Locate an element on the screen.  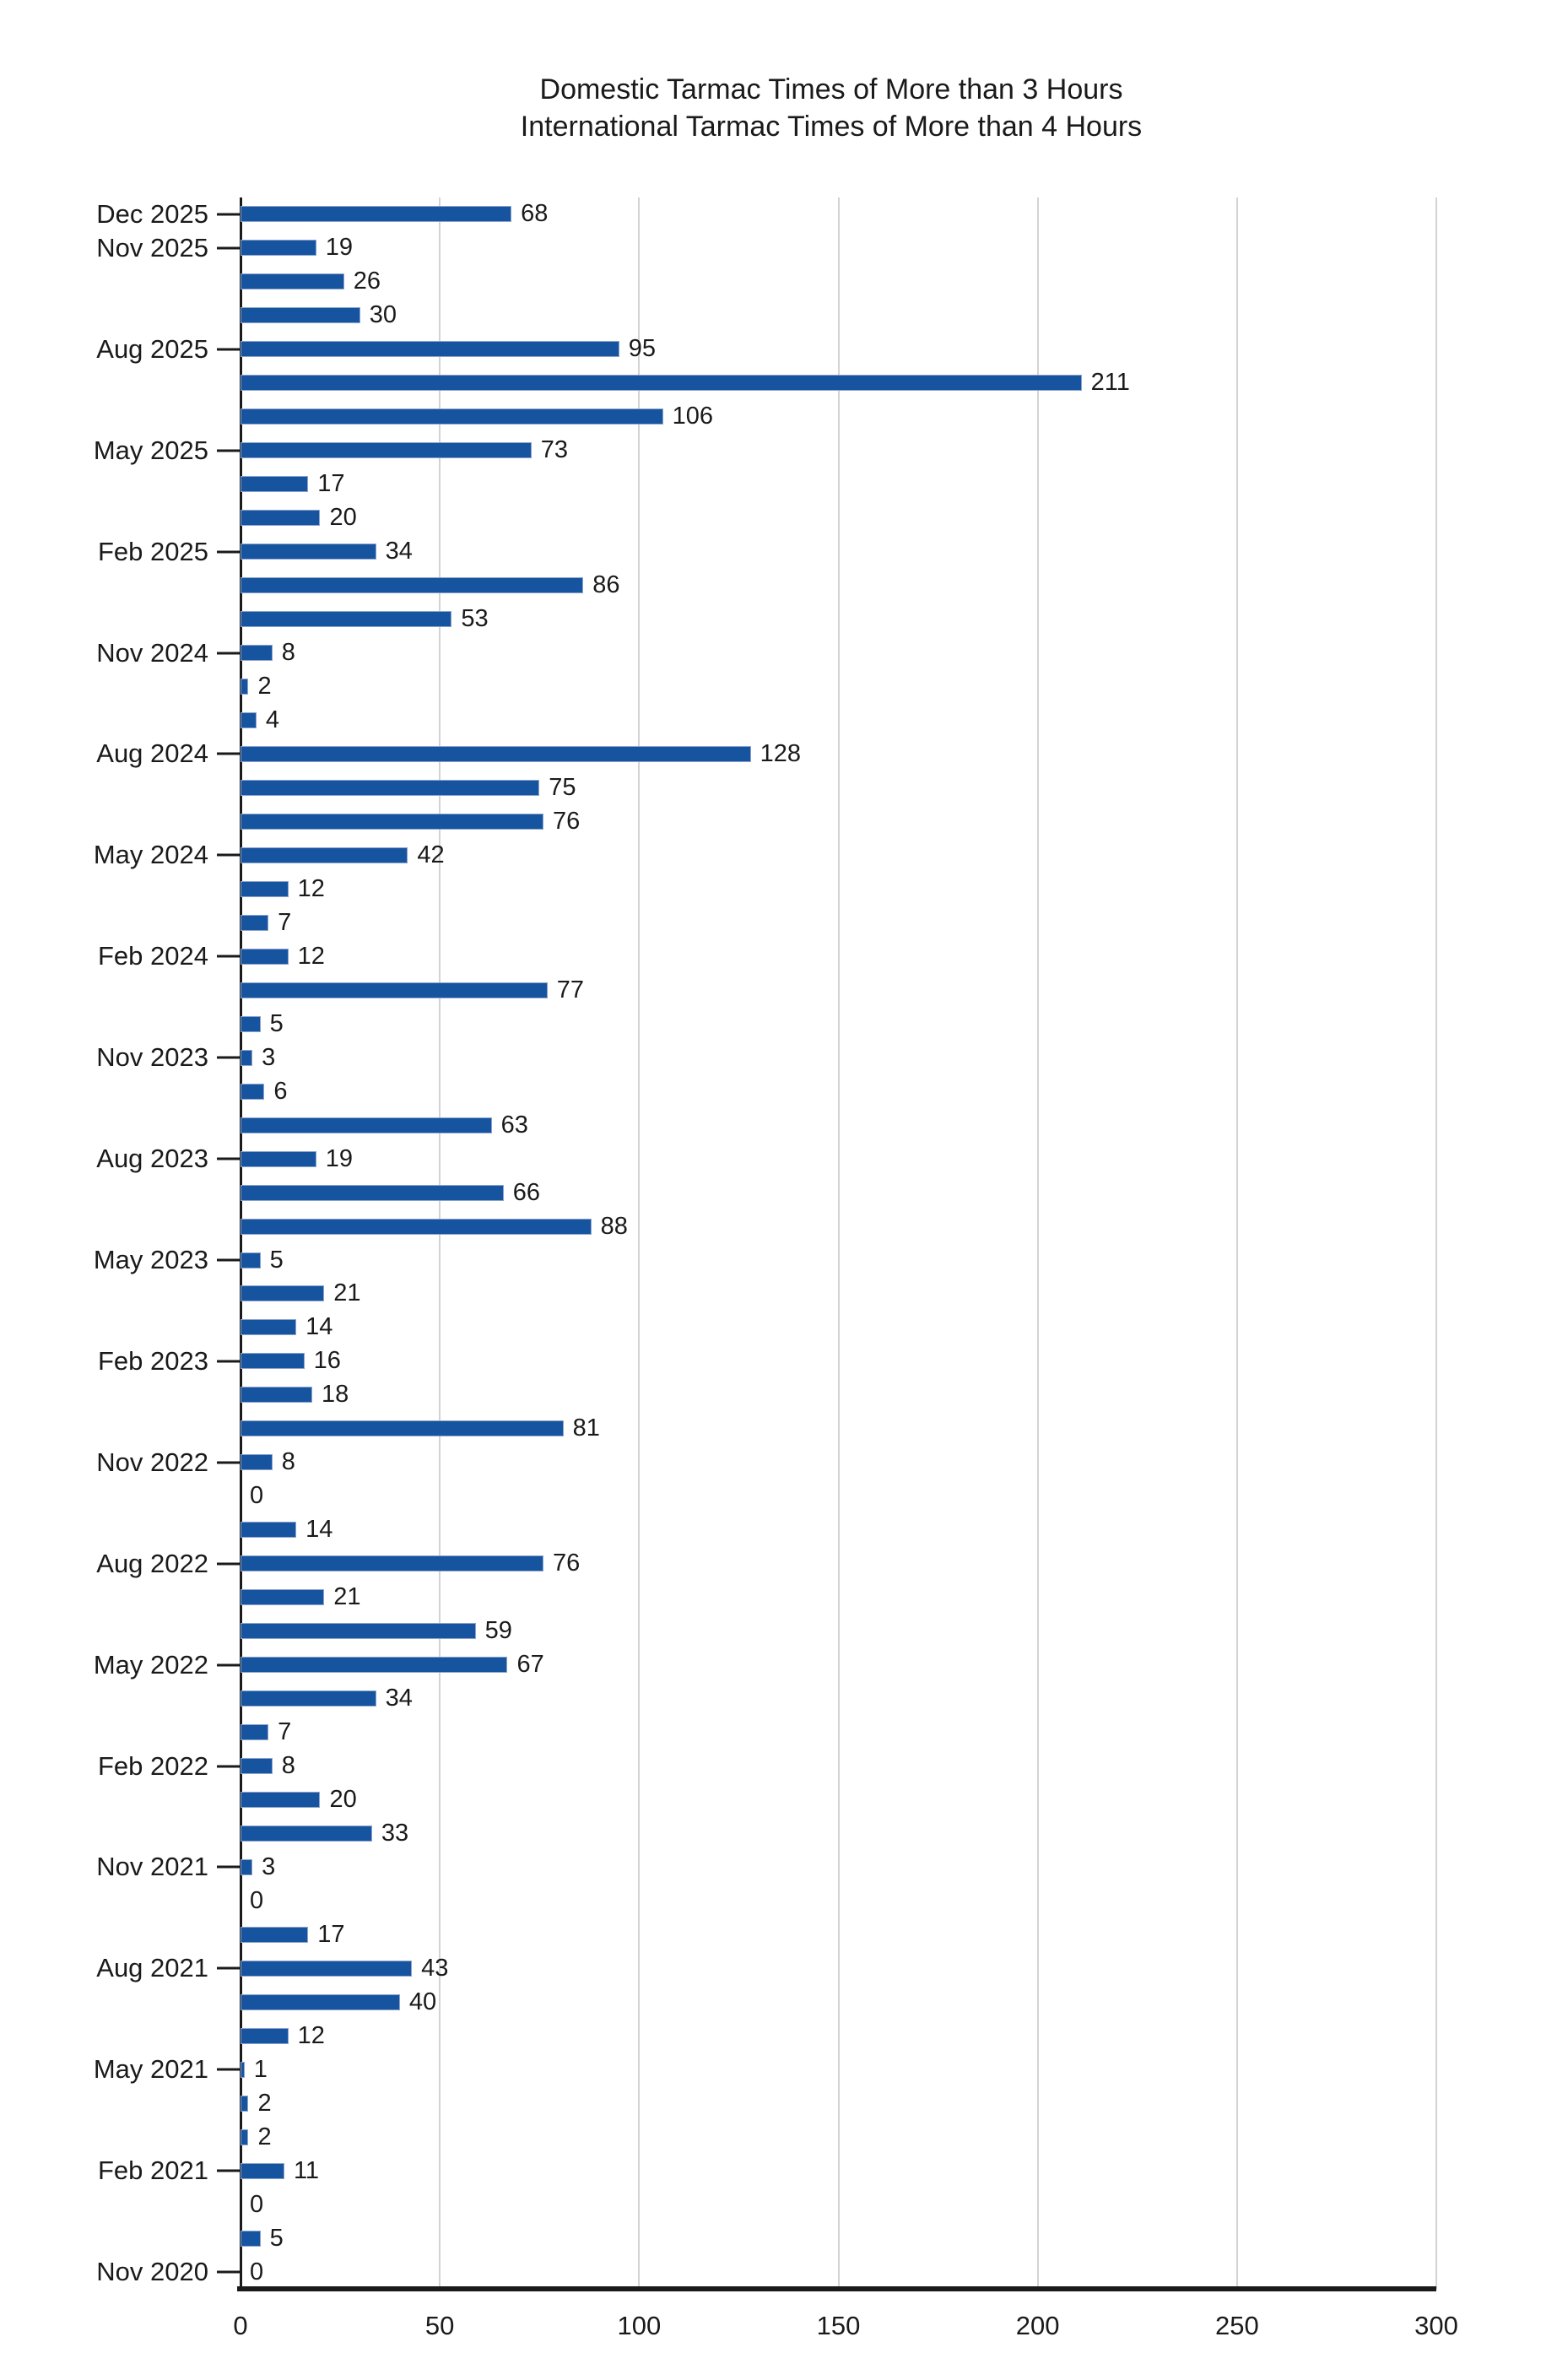
bar-value-label: 17 is located at coordinates (331, 1934).